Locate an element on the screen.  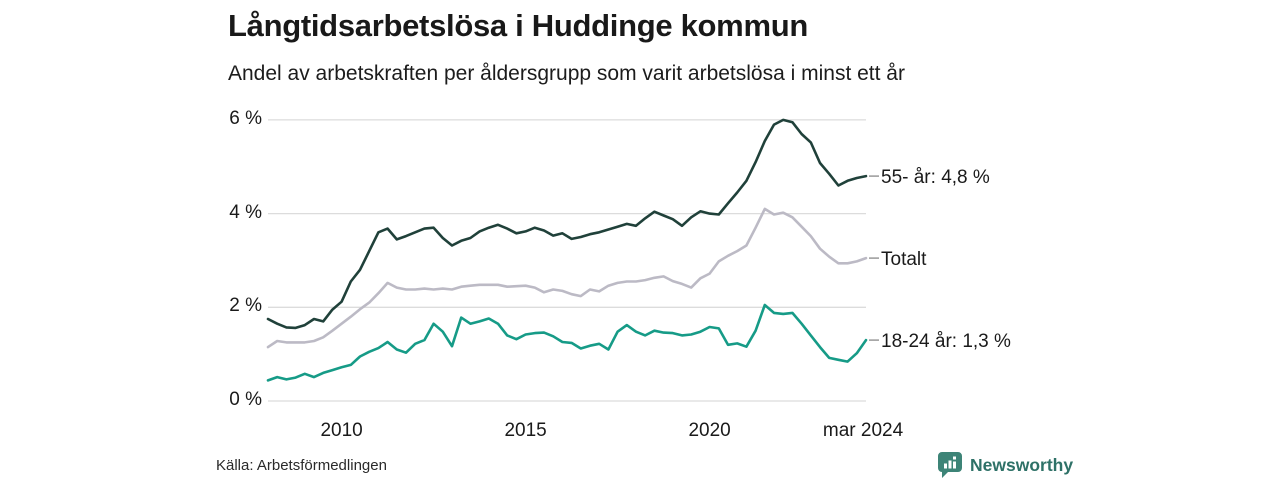
branding-name: Newsworthy is located at coordinates (1022, 464).